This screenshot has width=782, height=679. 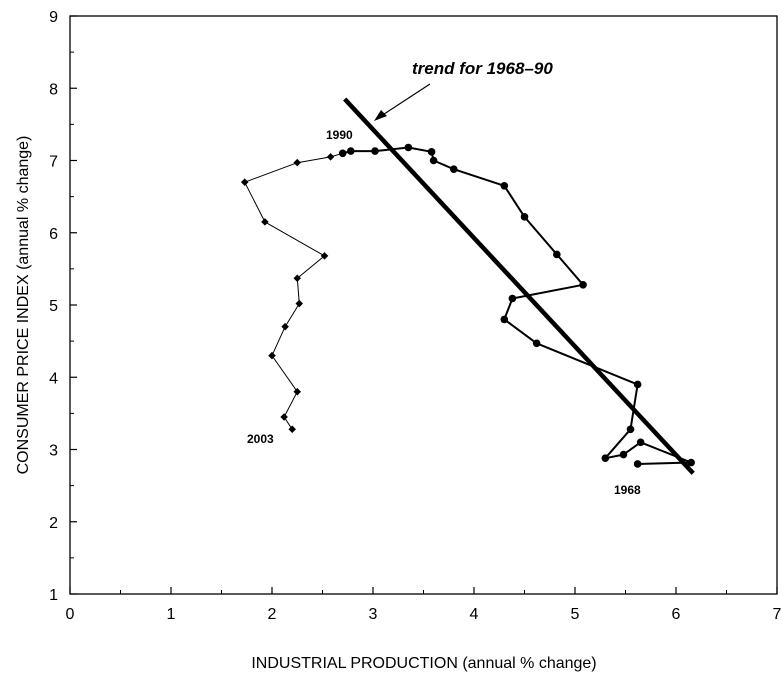 I want to click on label-1968: 1968, so click(x=627, y=490).